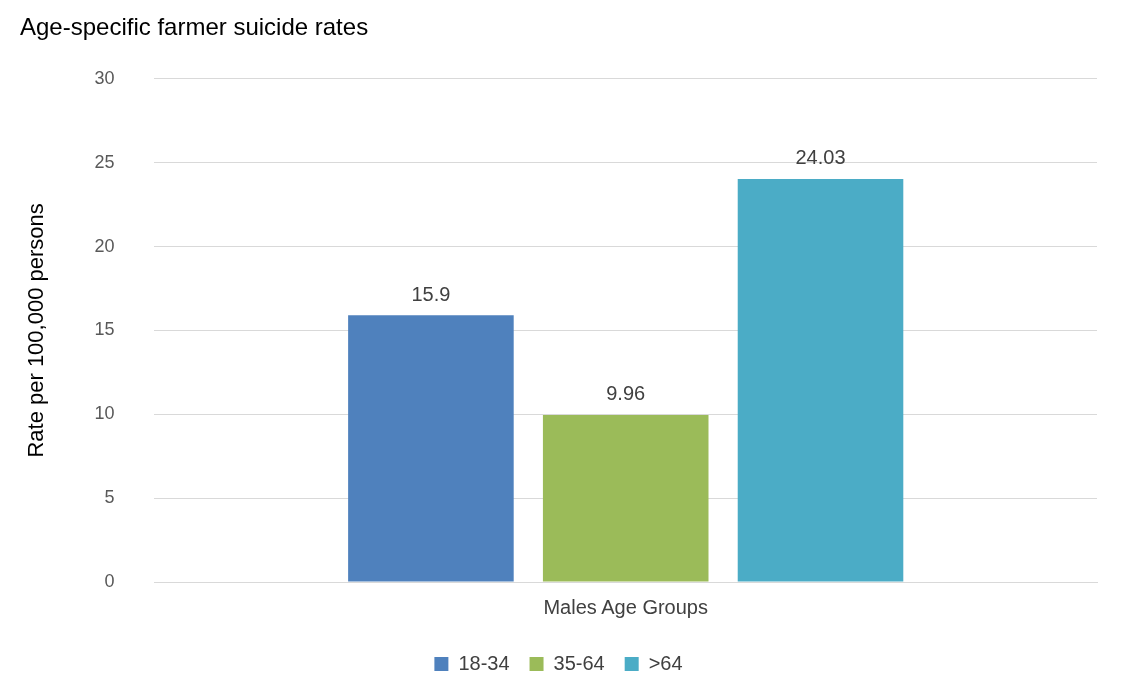  Describe the element at coordinates (625, 606) in the screenshot. I see `x-tick-label: Males Age Groups` at that location.